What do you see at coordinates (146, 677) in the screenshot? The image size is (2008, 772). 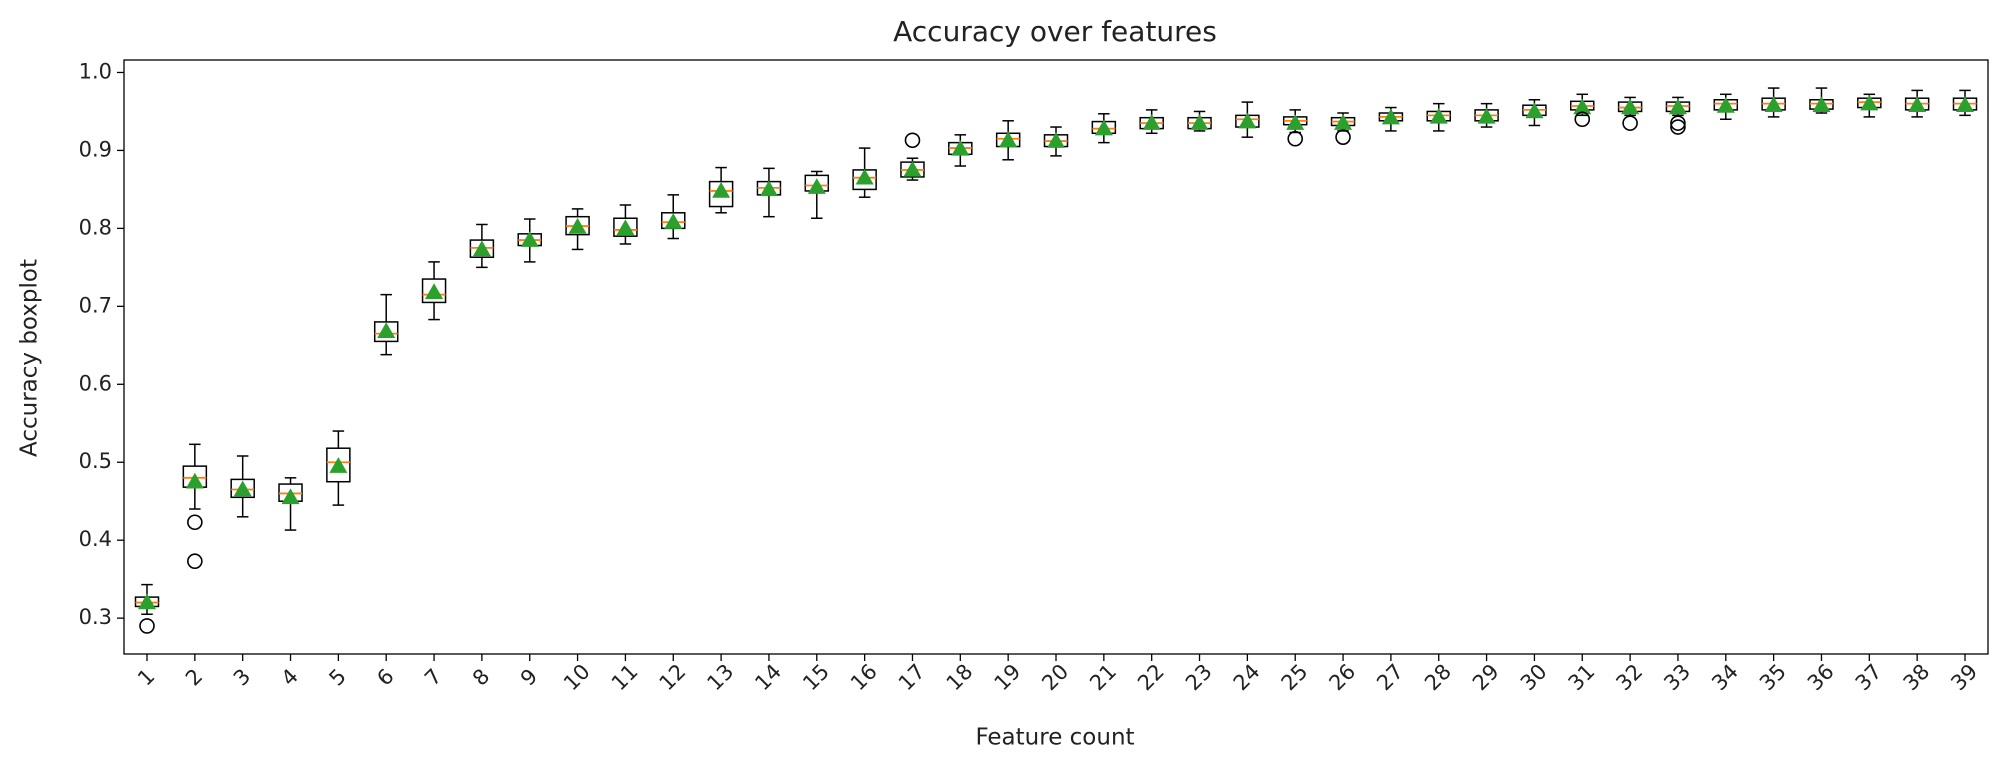 I see `x-tick-label: 1` at bounding box center [146, 677].